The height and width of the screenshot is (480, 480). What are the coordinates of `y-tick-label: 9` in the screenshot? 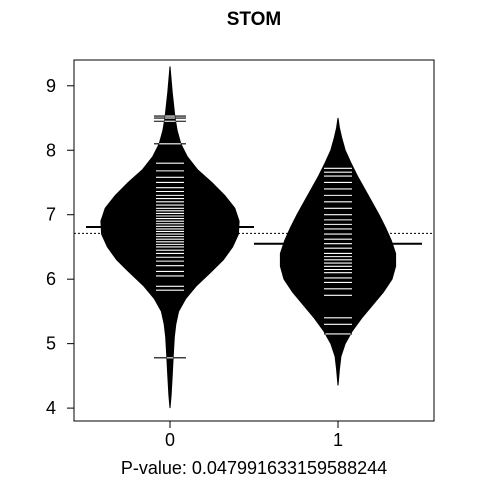 It's located at (51, 86).